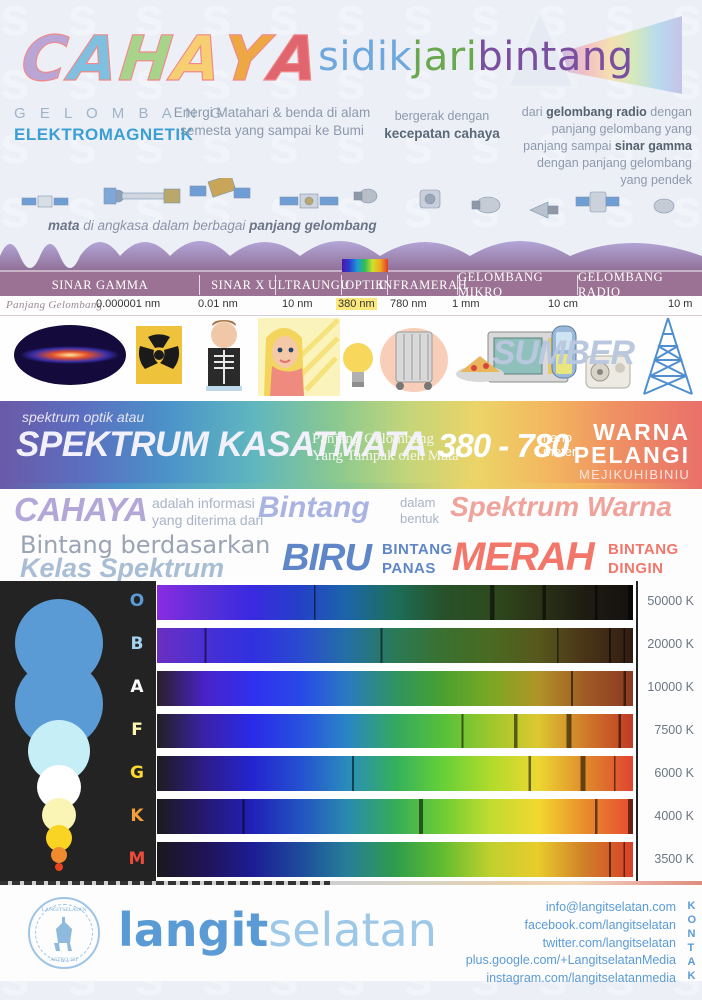 Image resolution: width=702 pixels, height=1007 pixels. Describe the element at coordinates (299, 357) in the screenshot. I see `sun-uv-person-icon` at that location.